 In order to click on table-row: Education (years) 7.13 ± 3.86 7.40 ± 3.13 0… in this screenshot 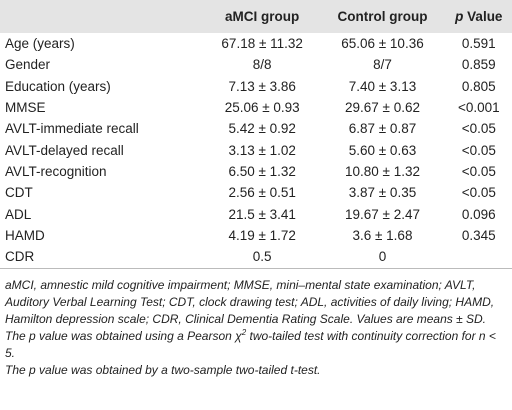, I will do `click(256, 86)`.